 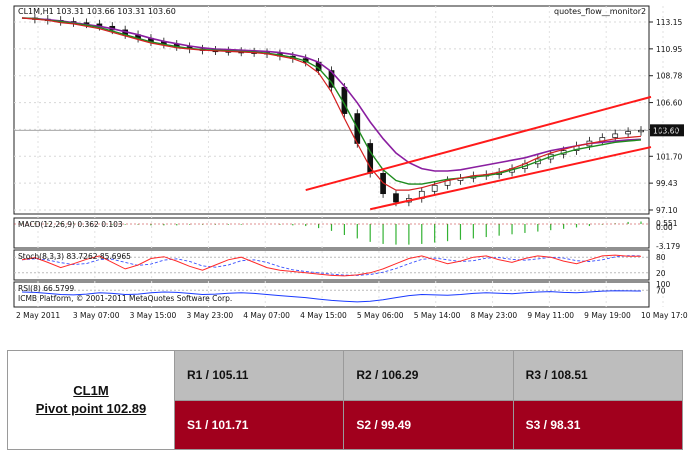 What do you see at coordinates (661, 290) in the screenshot?
I see `rsi-tick-label: 70` at bounding box center [661, 290].